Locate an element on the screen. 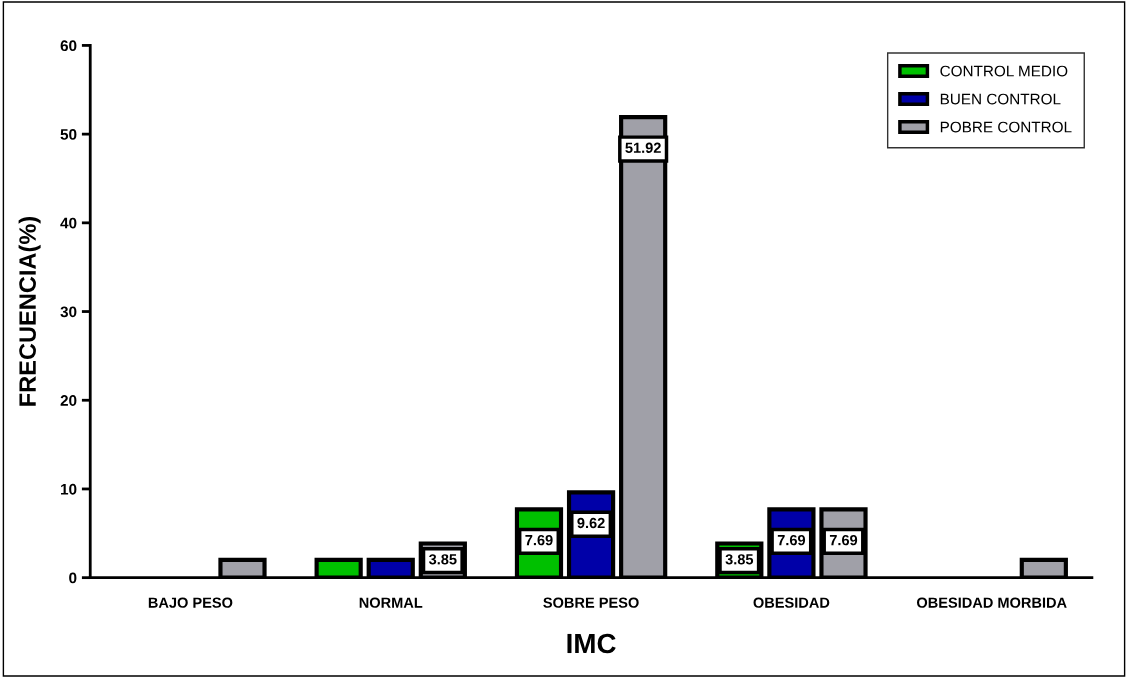 The height and width of the screenshot is (678, 1128). y-axis-title: FRECUENCIA(%) is located at coordinates (29, 311).